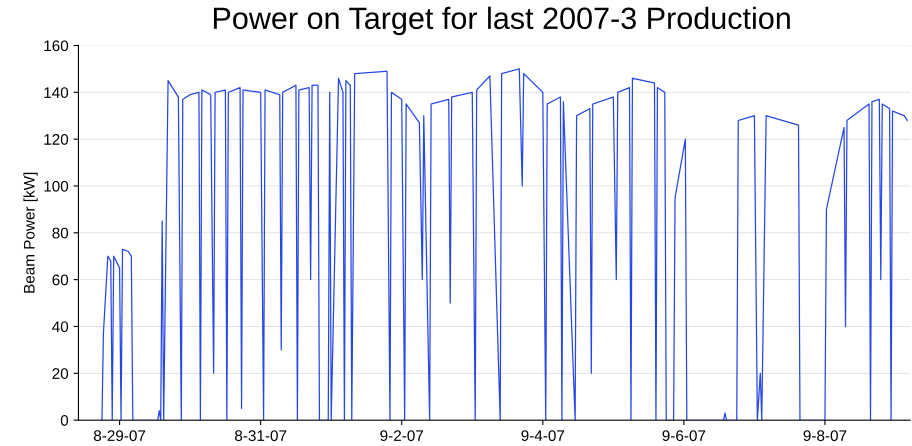  I want to click on chart-title: Power on Target for last 2007-3 Production, so click(502, 21).